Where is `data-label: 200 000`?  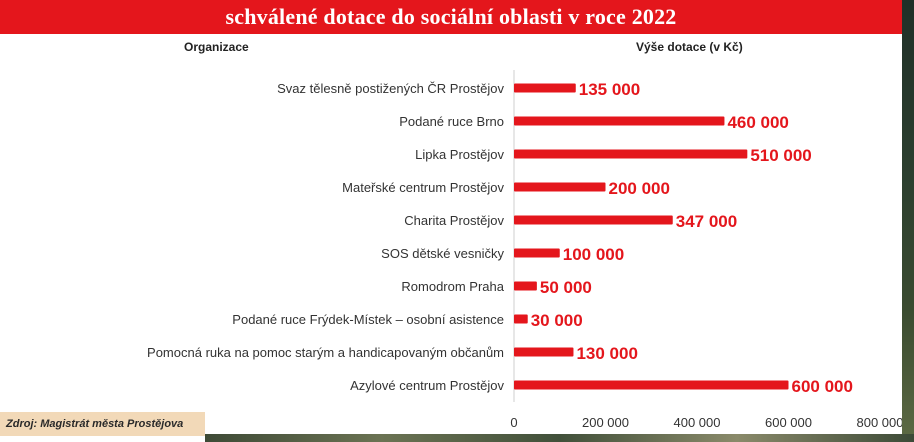
data-label: 200 000 is located at coordinates (639, 188).